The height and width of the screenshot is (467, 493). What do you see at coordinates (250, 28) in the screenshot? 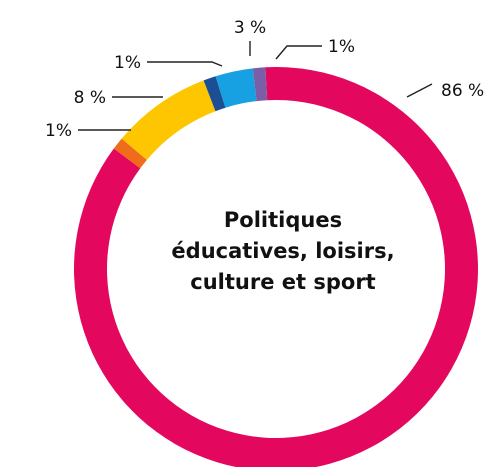
I see `slice-label-4: 3 %` at bounding box center [250, 28].